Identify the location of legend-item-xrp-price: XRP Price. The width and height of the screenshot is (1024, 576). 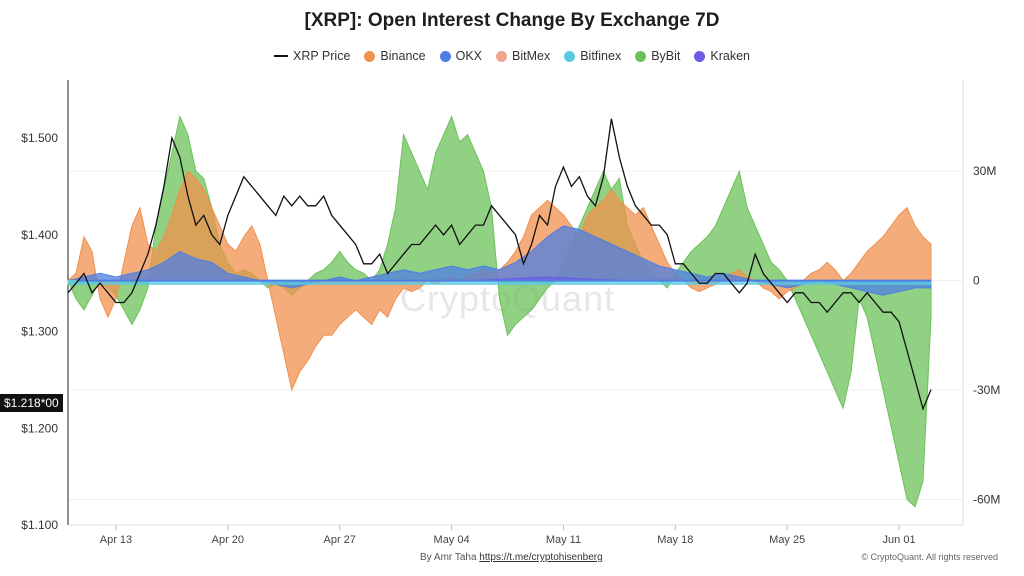
(312, 56).